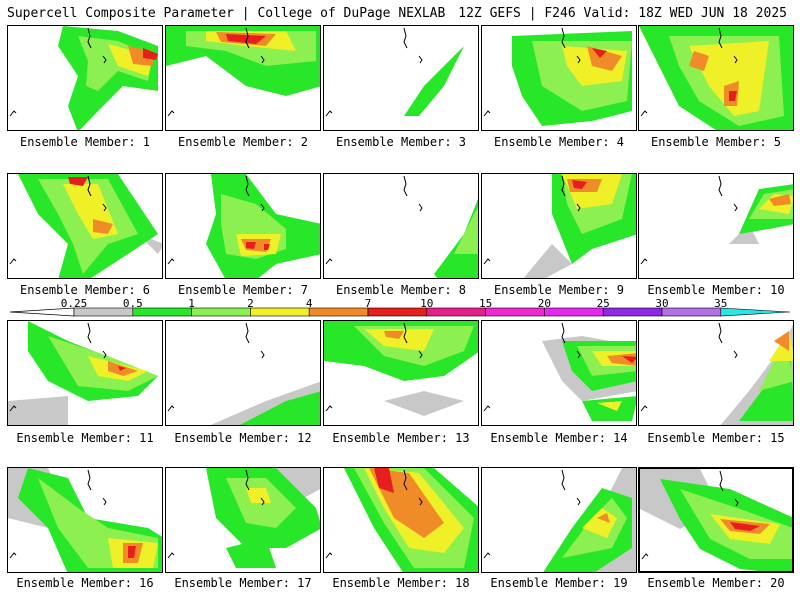 The width and height of the screenshot is (800, 600). What do you see at coordinates (755, 312) in the screenshot?
I see `colorbar-over-arrow` at bounding box center [755, 312].